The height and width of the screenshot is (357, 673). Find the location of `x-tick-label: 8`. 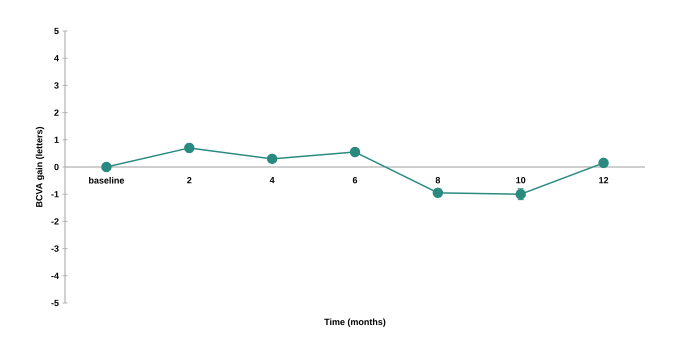

x-tick-label: 8 is located at coordinates (438, 180).